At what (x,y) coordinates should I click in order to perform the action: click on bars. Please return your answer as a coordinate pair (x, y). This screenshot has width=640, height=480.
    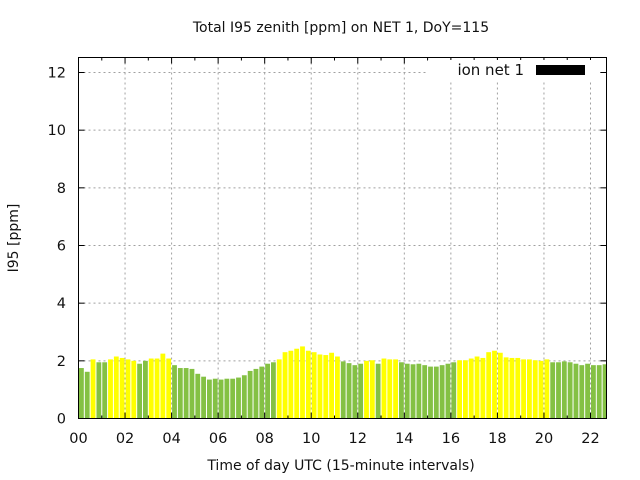
    Looking at the image, I should click on (343, 382).